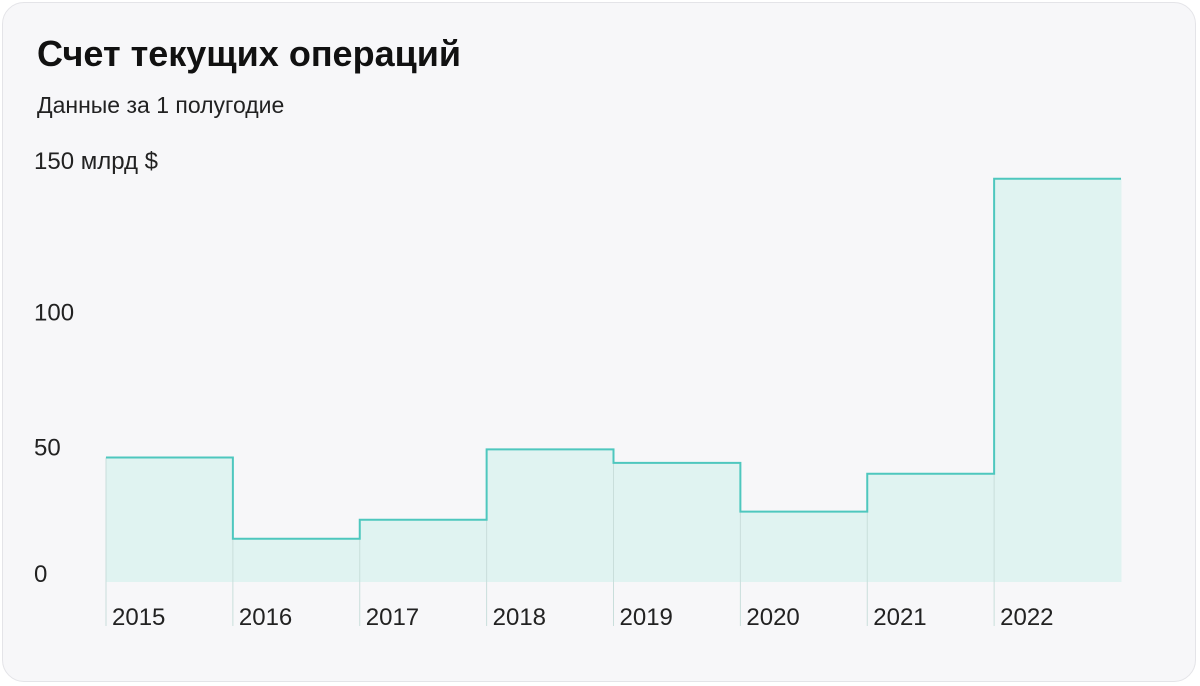  Describe the element at coordinates (677, 522) in the screenshot. I see `area-block-2019` at that location.